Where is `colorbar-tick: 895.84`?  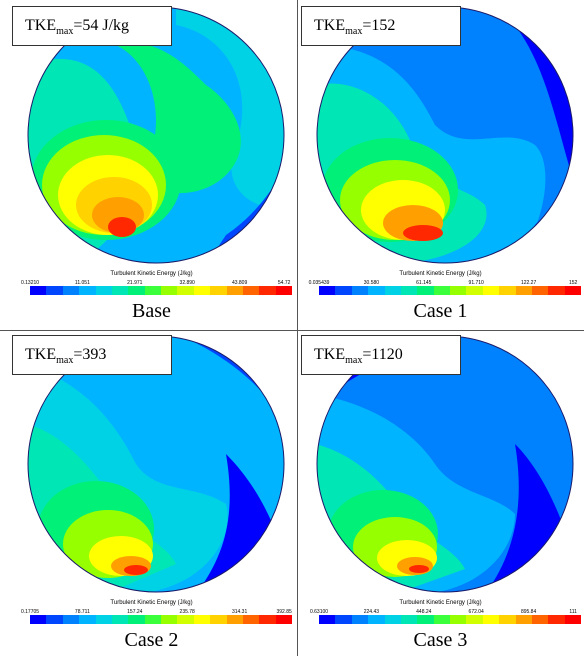
colorbar-tick: 895.84 is located at coordinates (528, 612).